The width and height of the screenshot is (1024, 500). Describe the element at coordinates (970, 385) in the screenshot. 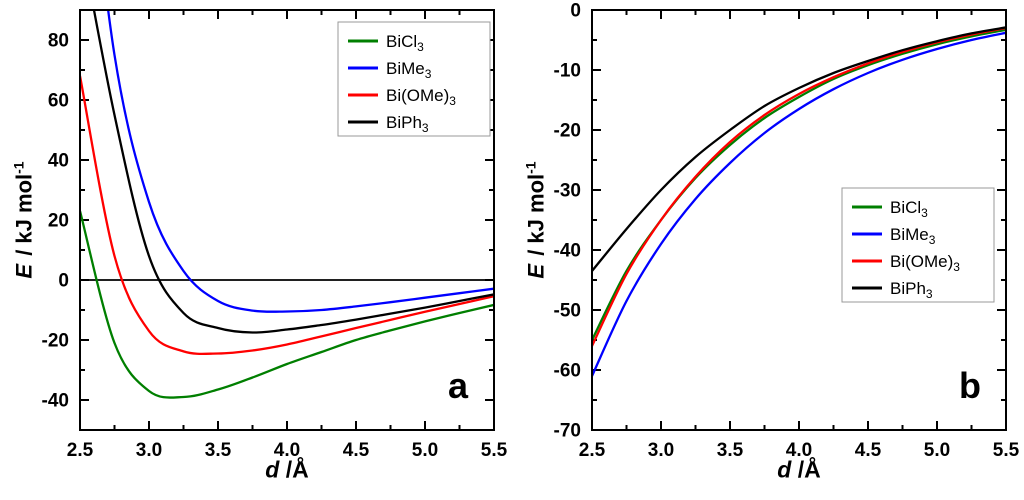

I see `panel-letter: b` at that location.